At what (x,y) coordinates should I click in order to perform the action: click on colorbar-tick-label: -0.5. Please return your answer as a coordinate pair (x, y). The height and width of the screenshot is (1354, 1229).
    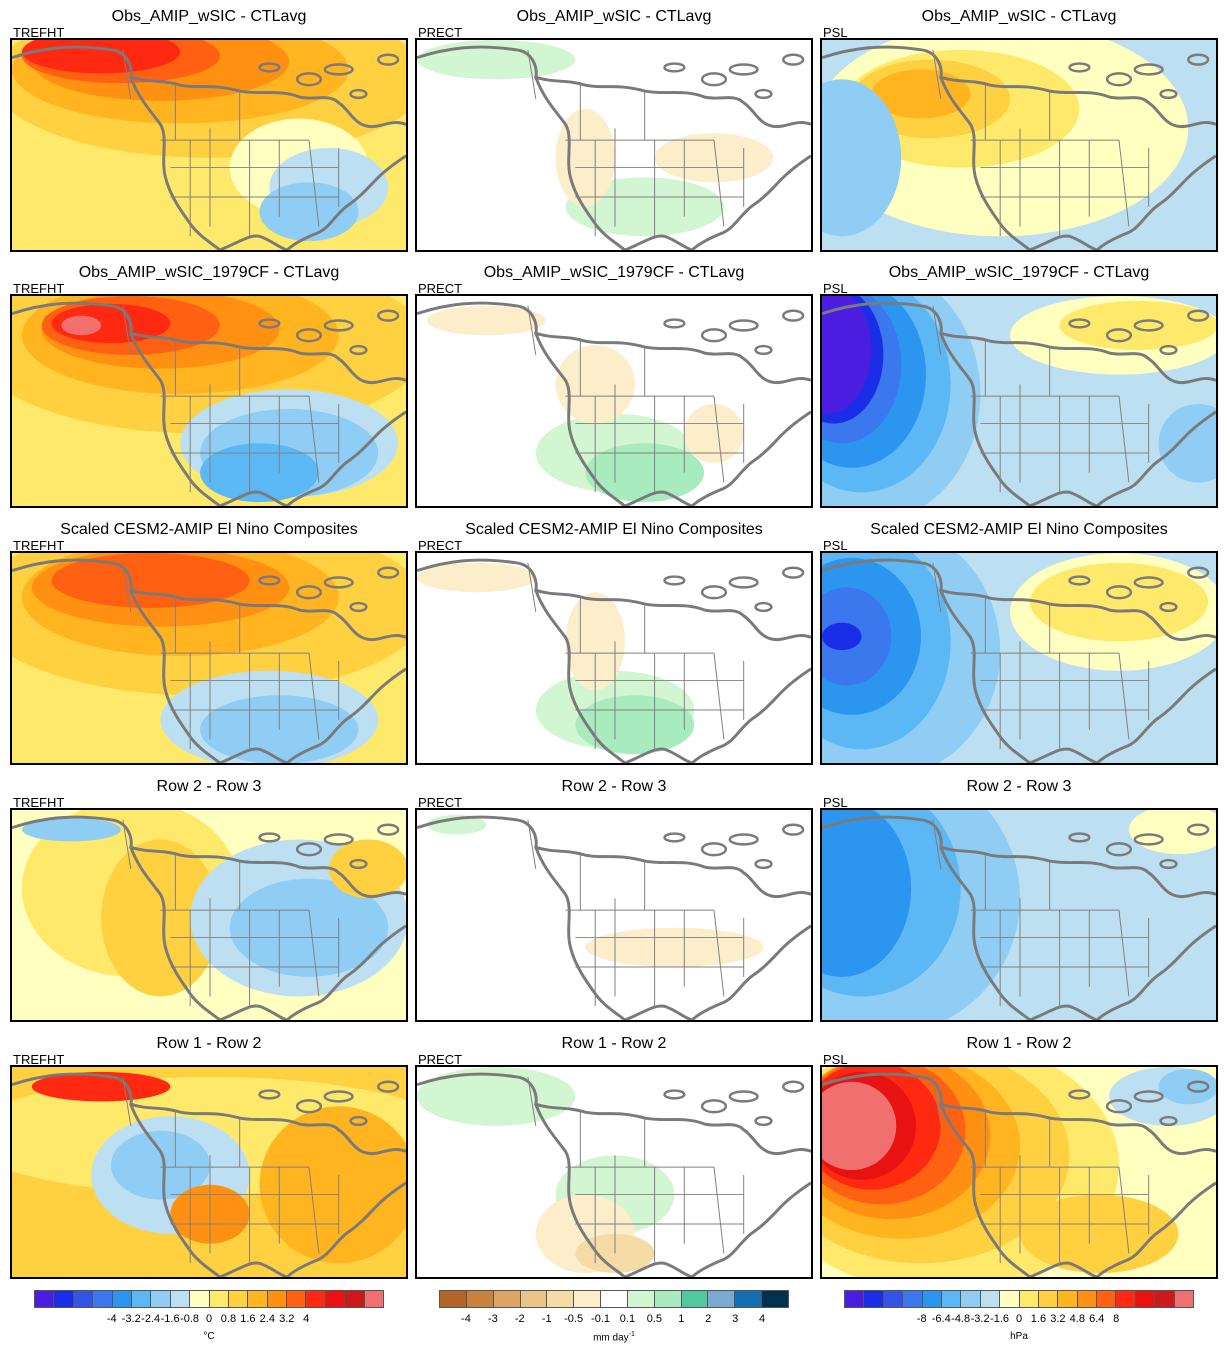
    Looking at the image, I should click on (574, 1319).